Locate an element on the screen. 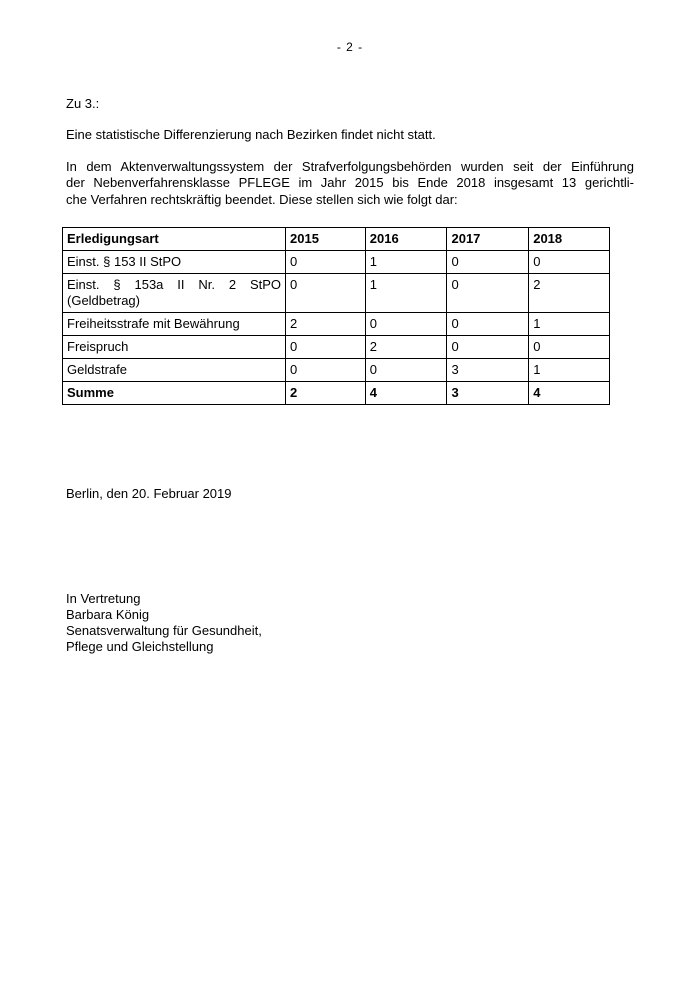  table-row: Freispruch 0 2 0 0 is located at coordinates (335, 347).